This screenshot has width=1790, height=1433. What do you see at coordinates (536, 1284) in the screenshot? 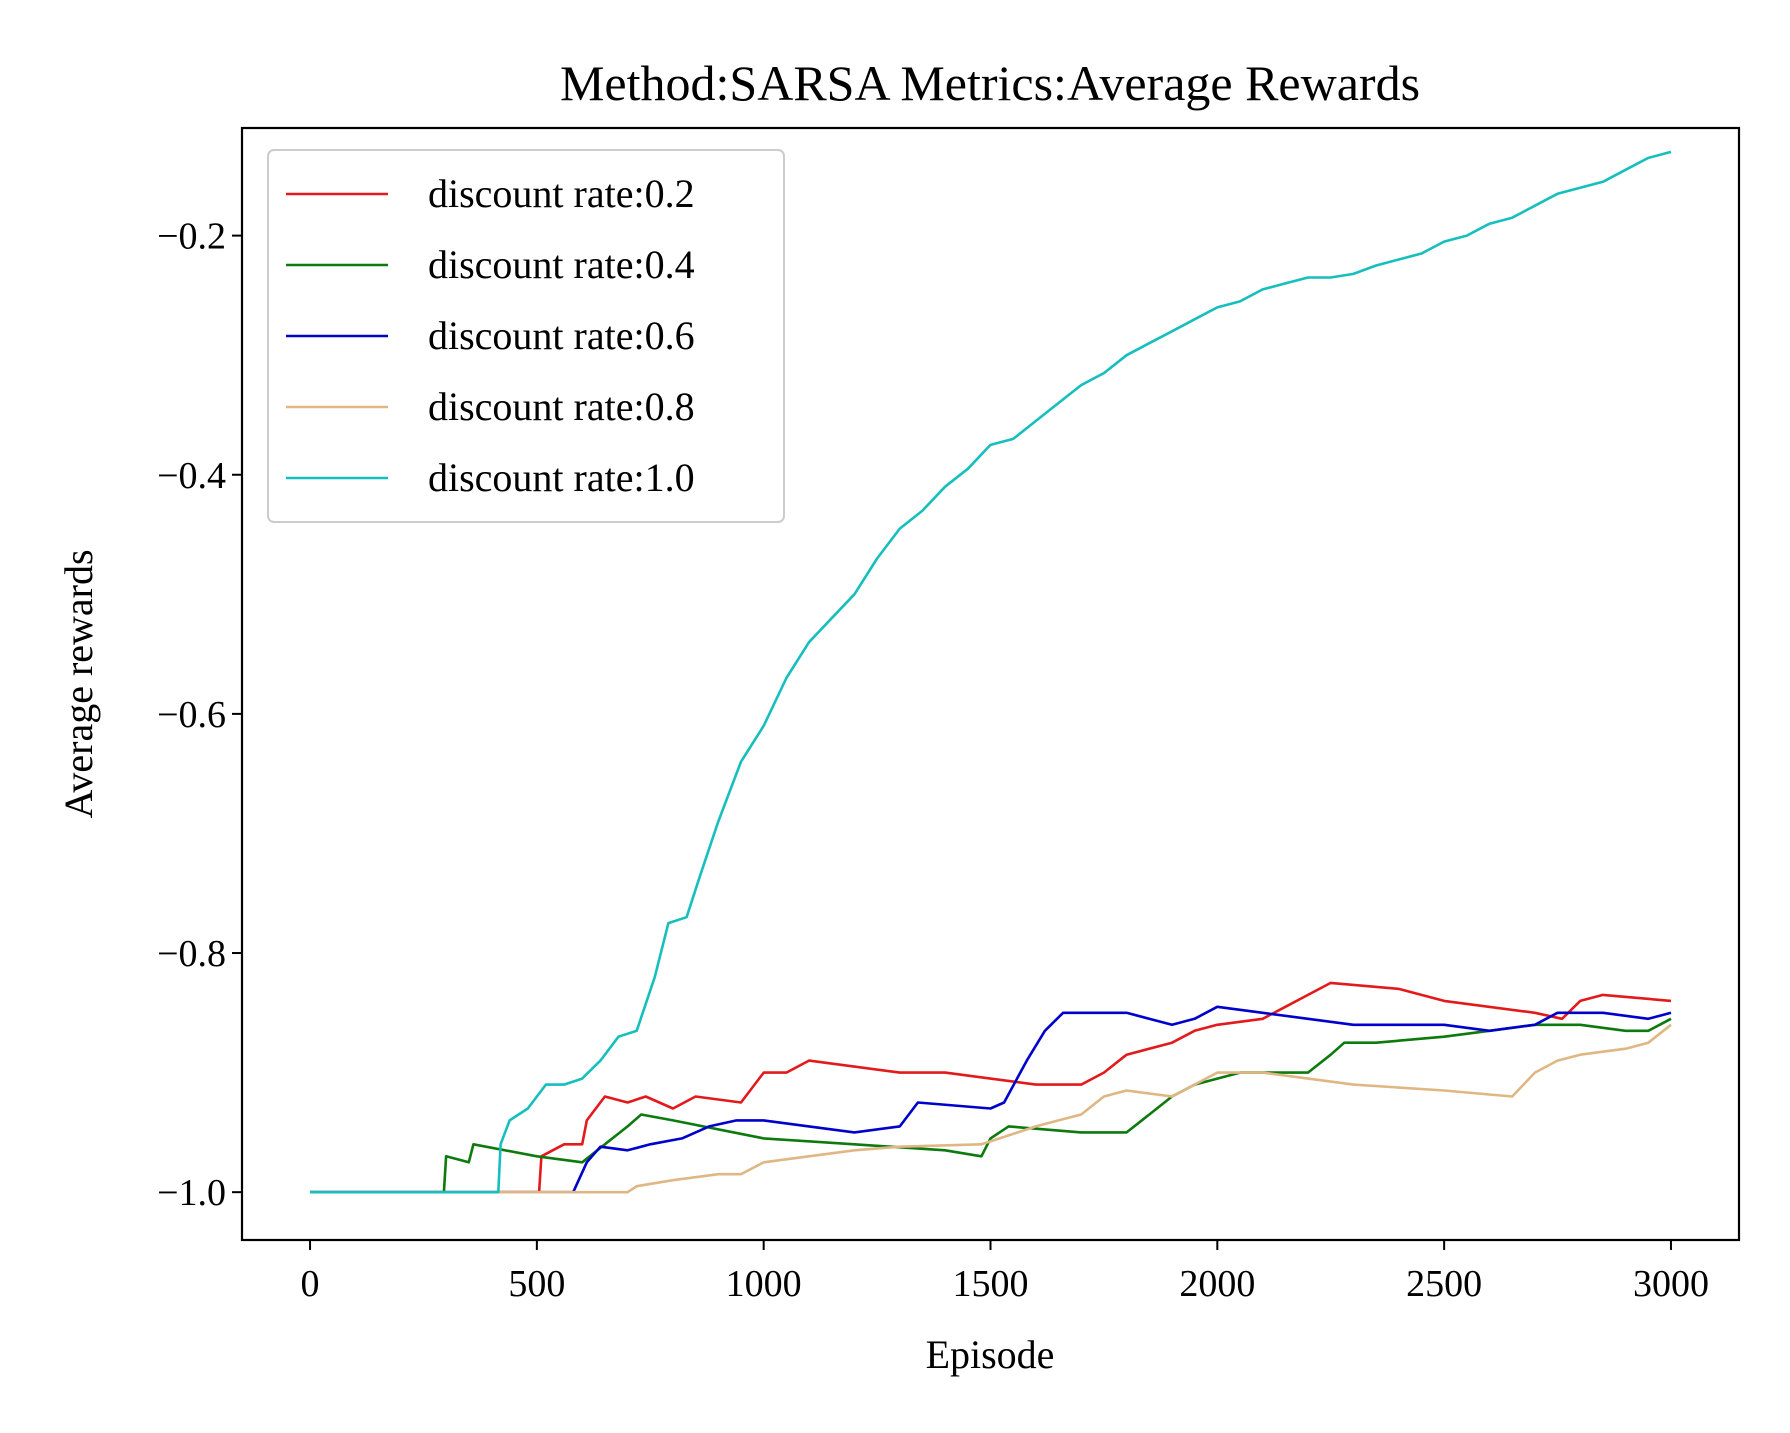
I see `x-tick-label: 500` at bounding box center [536, 1284].